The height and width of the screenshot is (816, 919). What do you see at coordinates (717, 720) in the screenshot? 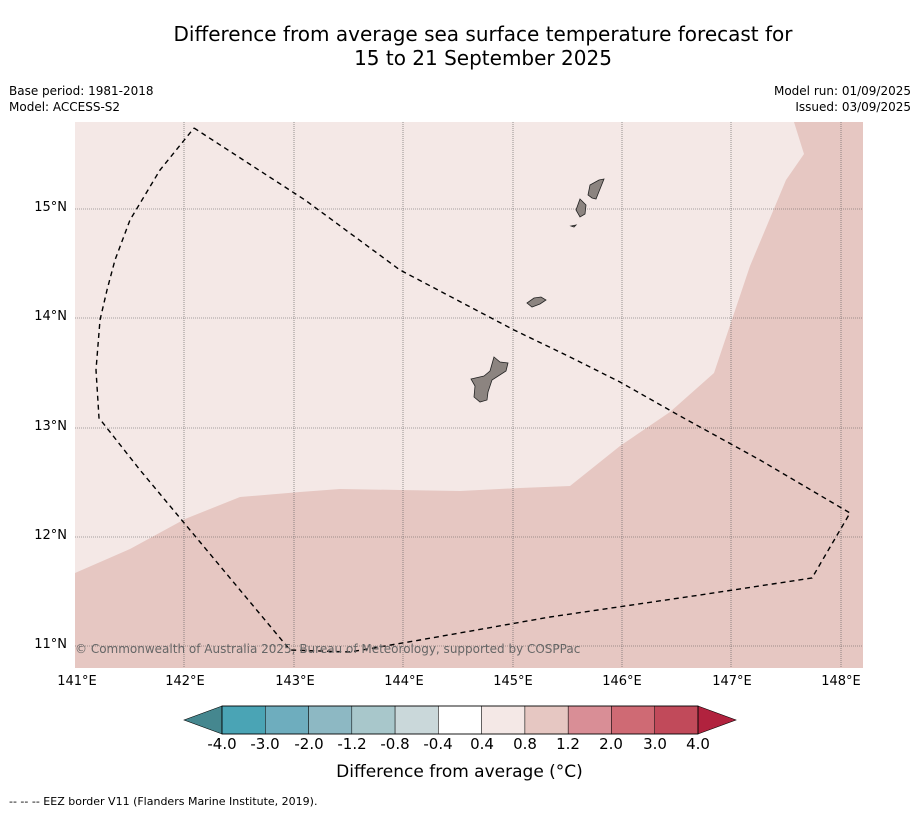
I see `colorbar-over-arrow` at bounding box center [717, 720].